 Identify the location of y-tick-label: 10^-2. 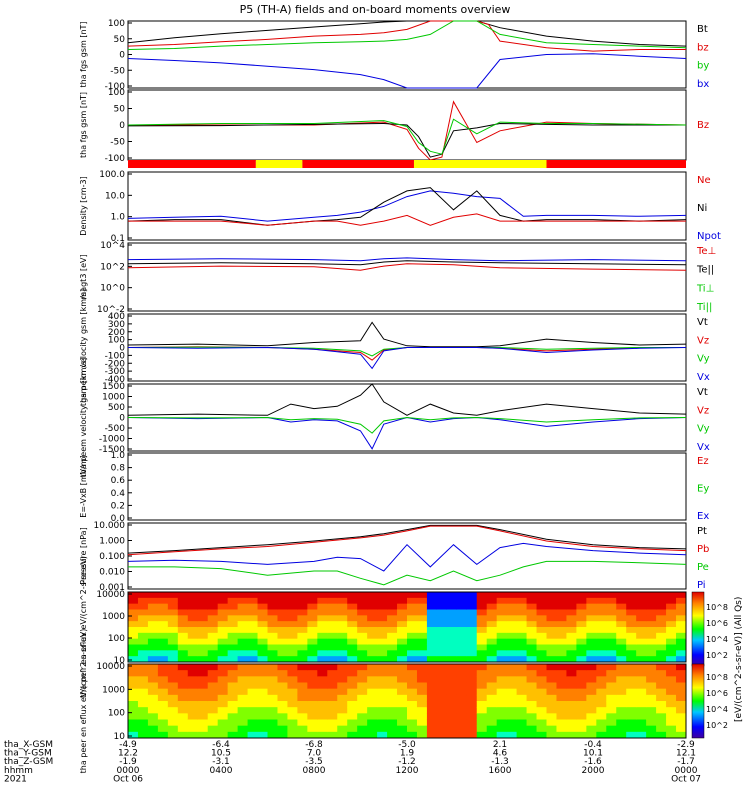
(111, 310).